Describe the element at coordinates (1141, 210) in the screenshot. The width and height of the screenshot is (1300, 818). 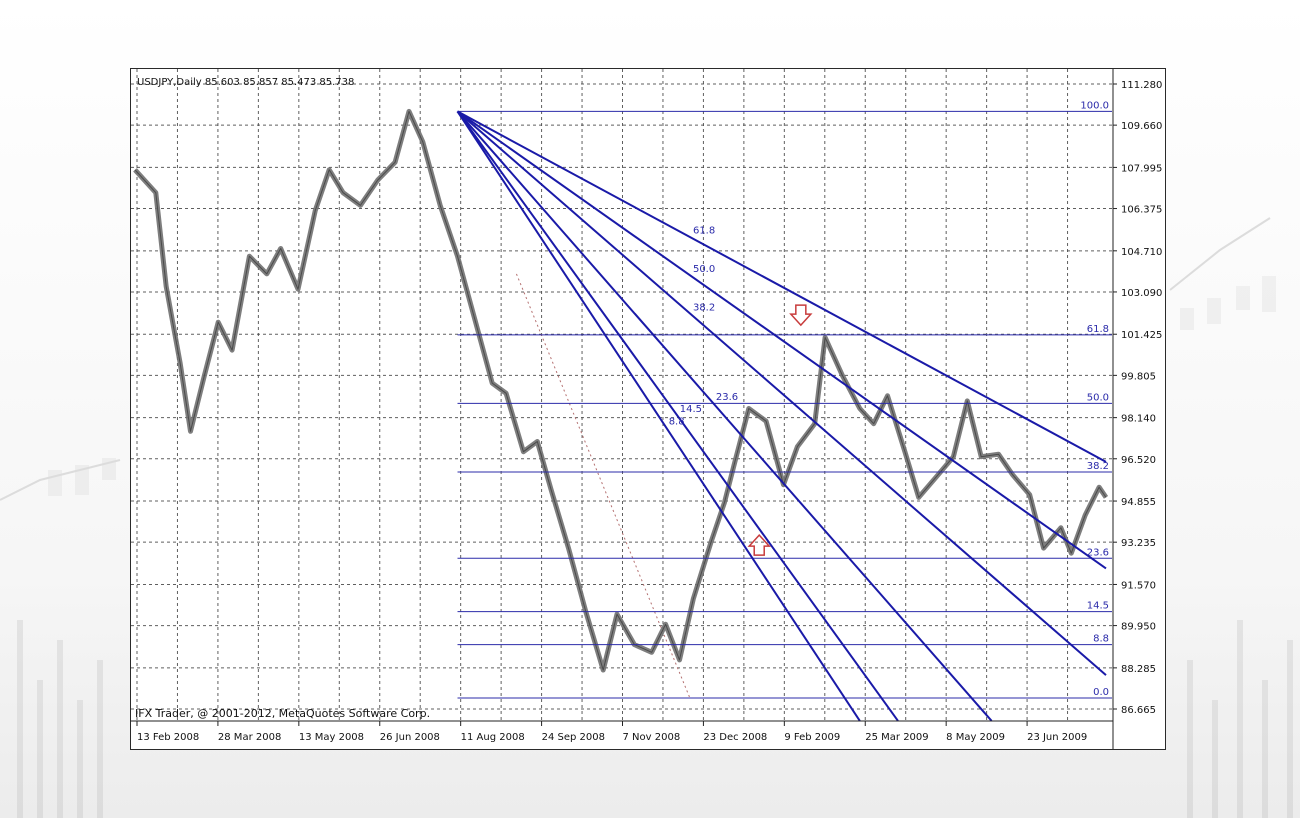
I see `y-tick-label: 106.375` at that location.